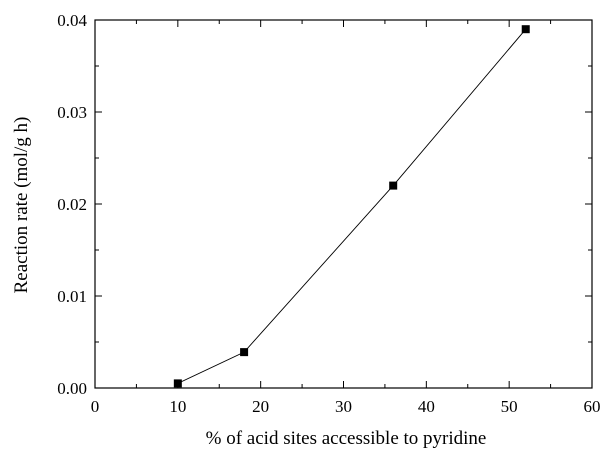 Image resolution: width=606 pixels, height=449 pixels. Describe the element at coordinates (72, 20) in the screenshot. I see `y-tick-label: 0.04` at that location.